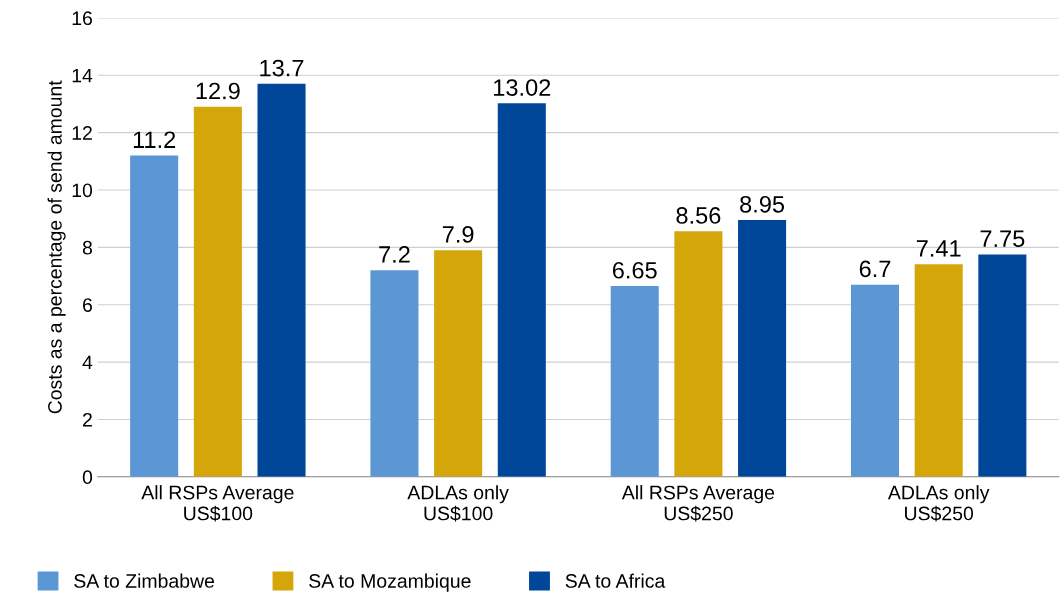 The height and width of the screenshot is (596, 1062). I want to click on y-tick-label: 14, so click(82, 75).